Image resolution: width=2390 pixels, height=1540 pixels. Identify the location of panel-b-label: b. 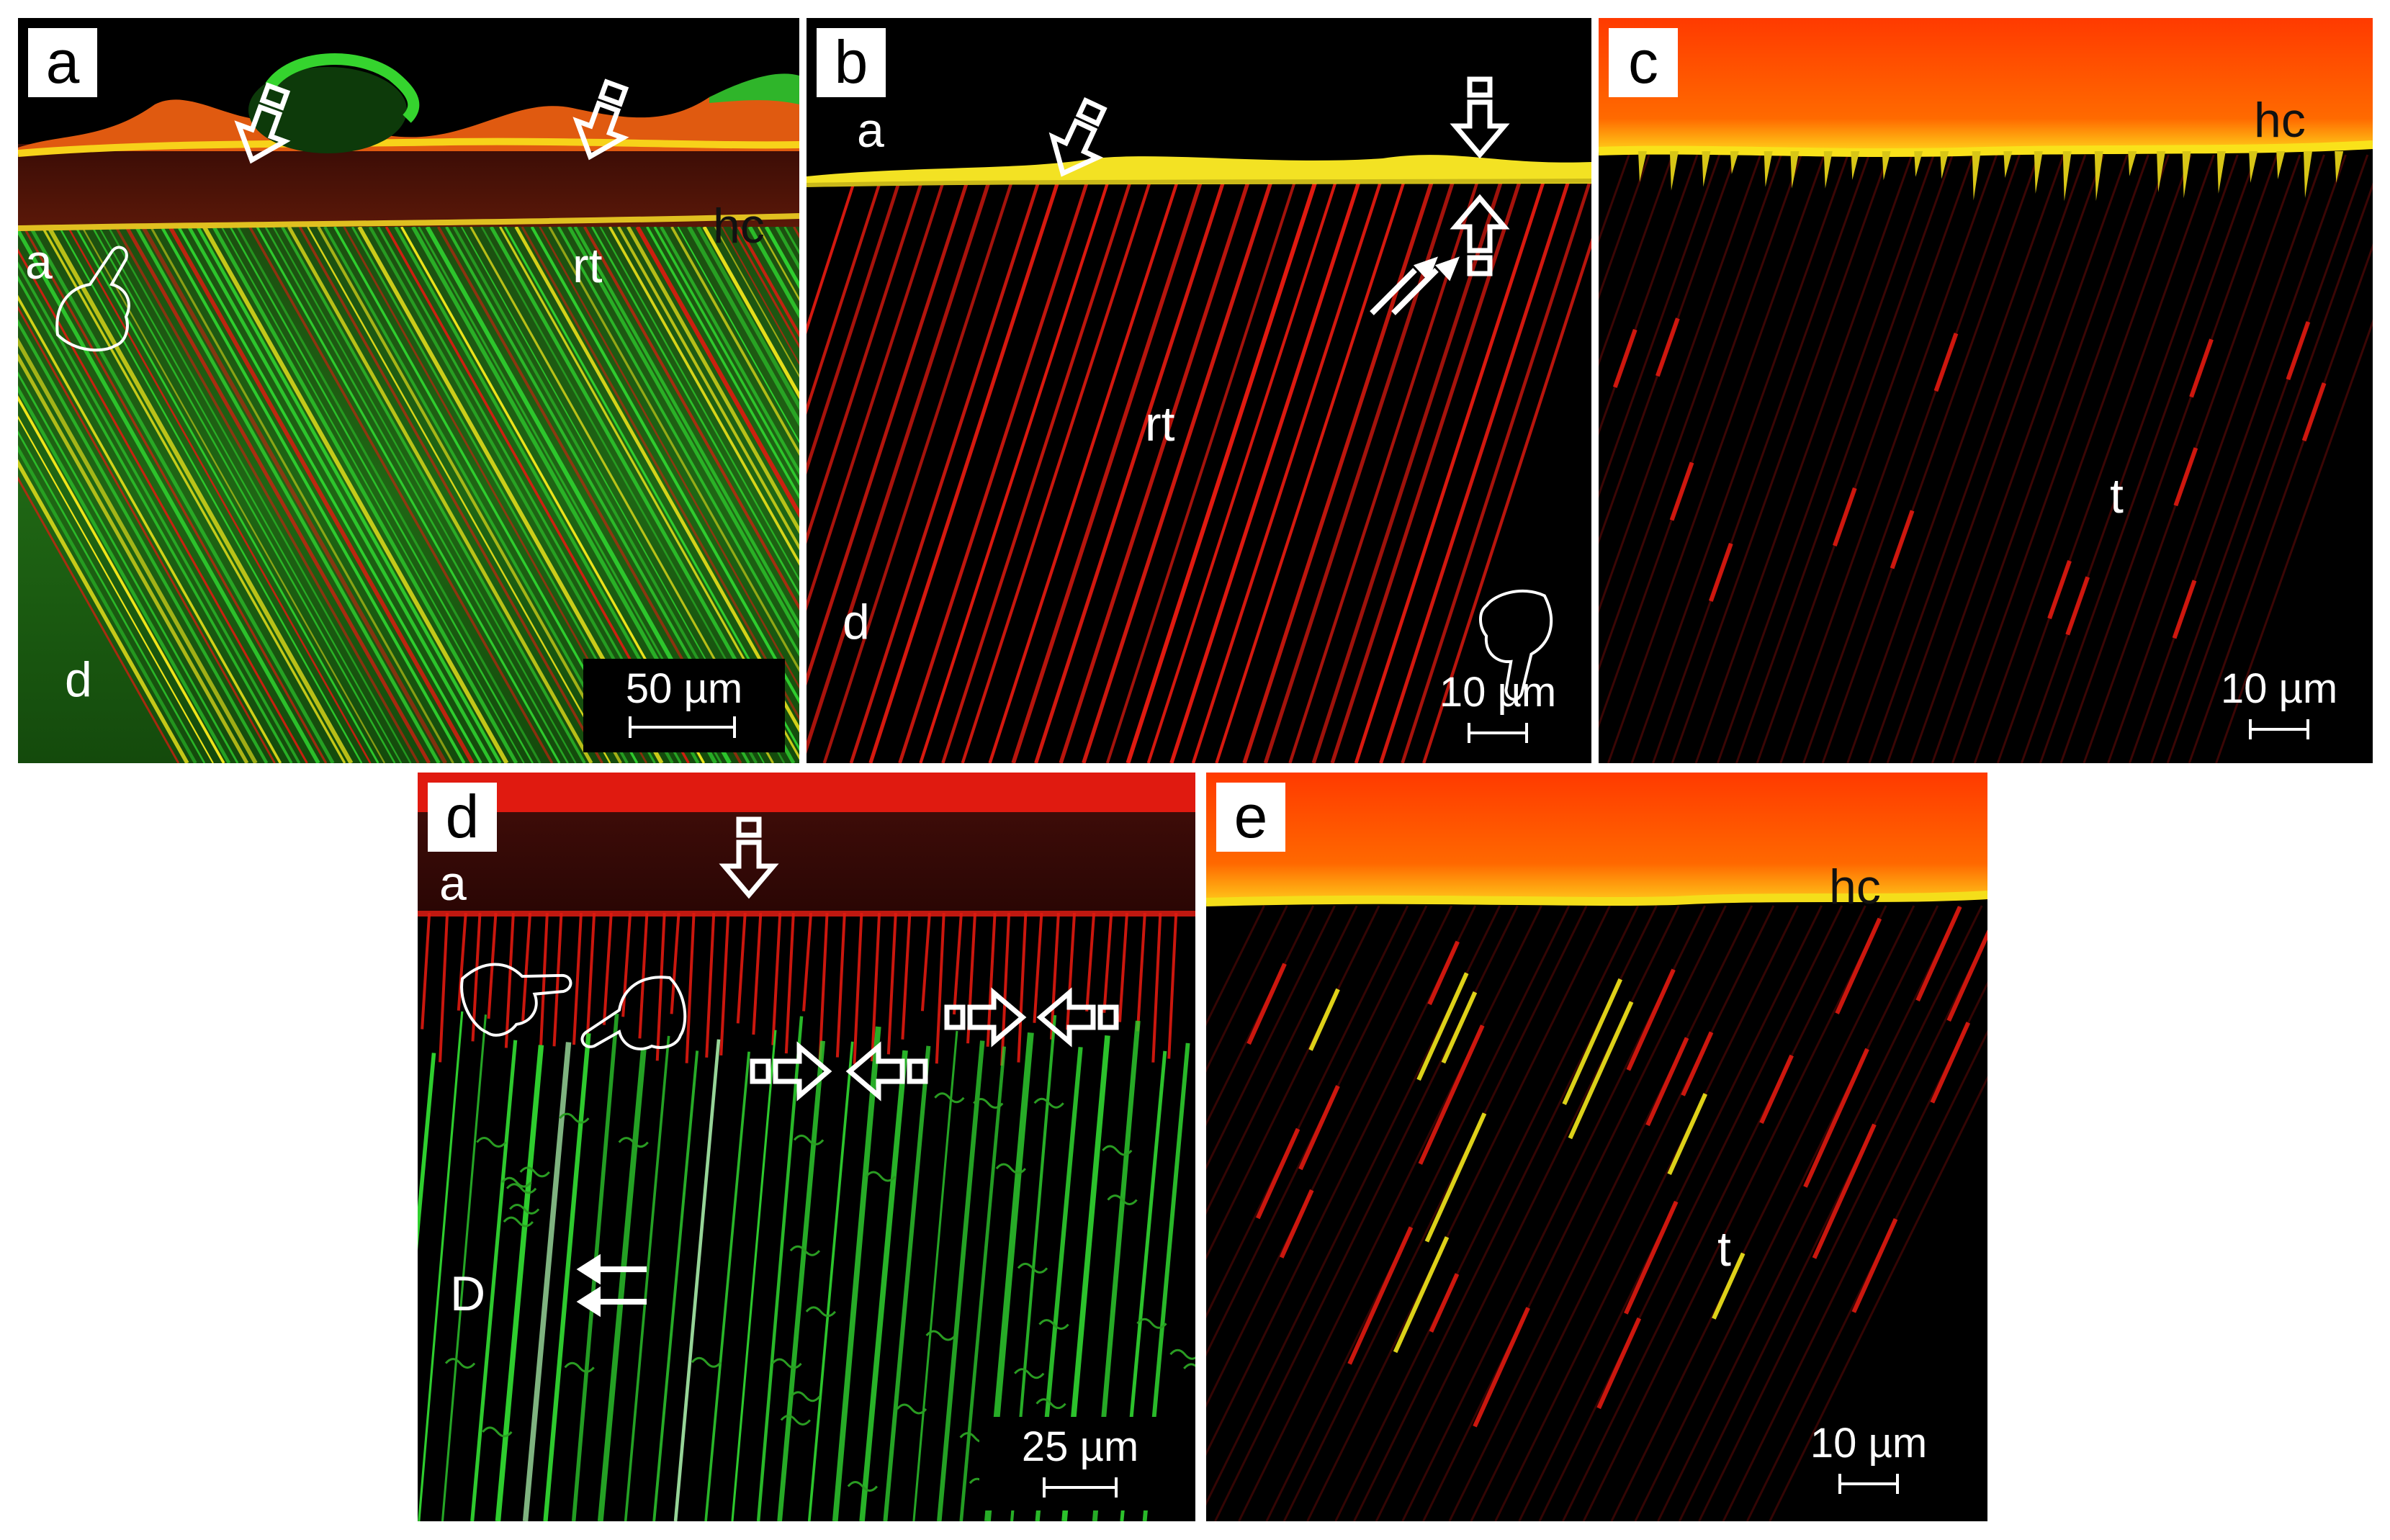
(851, 62).